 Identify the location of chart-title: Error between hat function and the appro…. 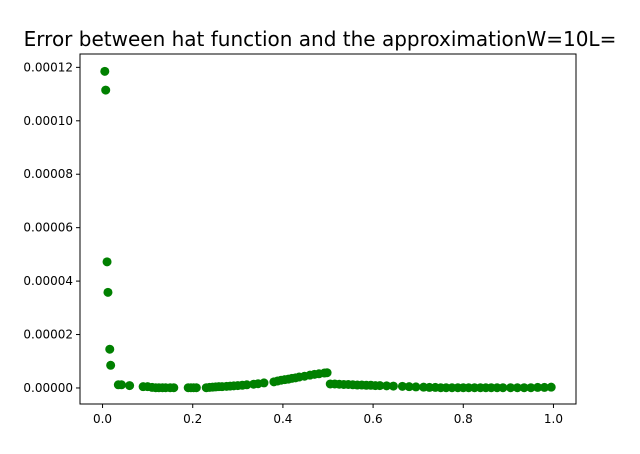
(320, 39).